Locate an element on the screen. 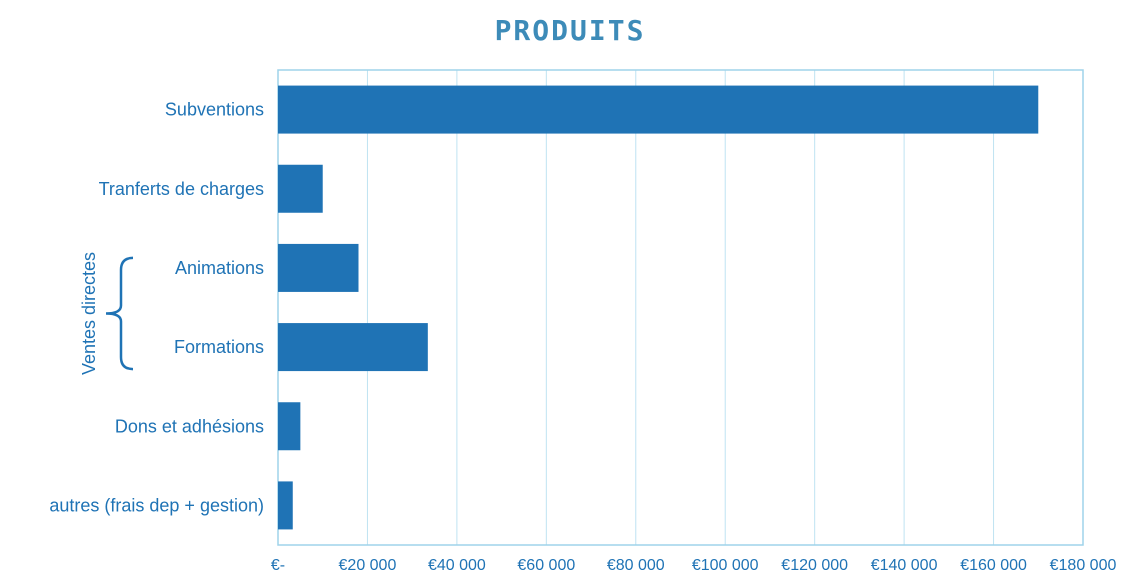 This screenshot has width=1125, height=574. x-tick-label: €80 000 is located at coordinates (636, 565).